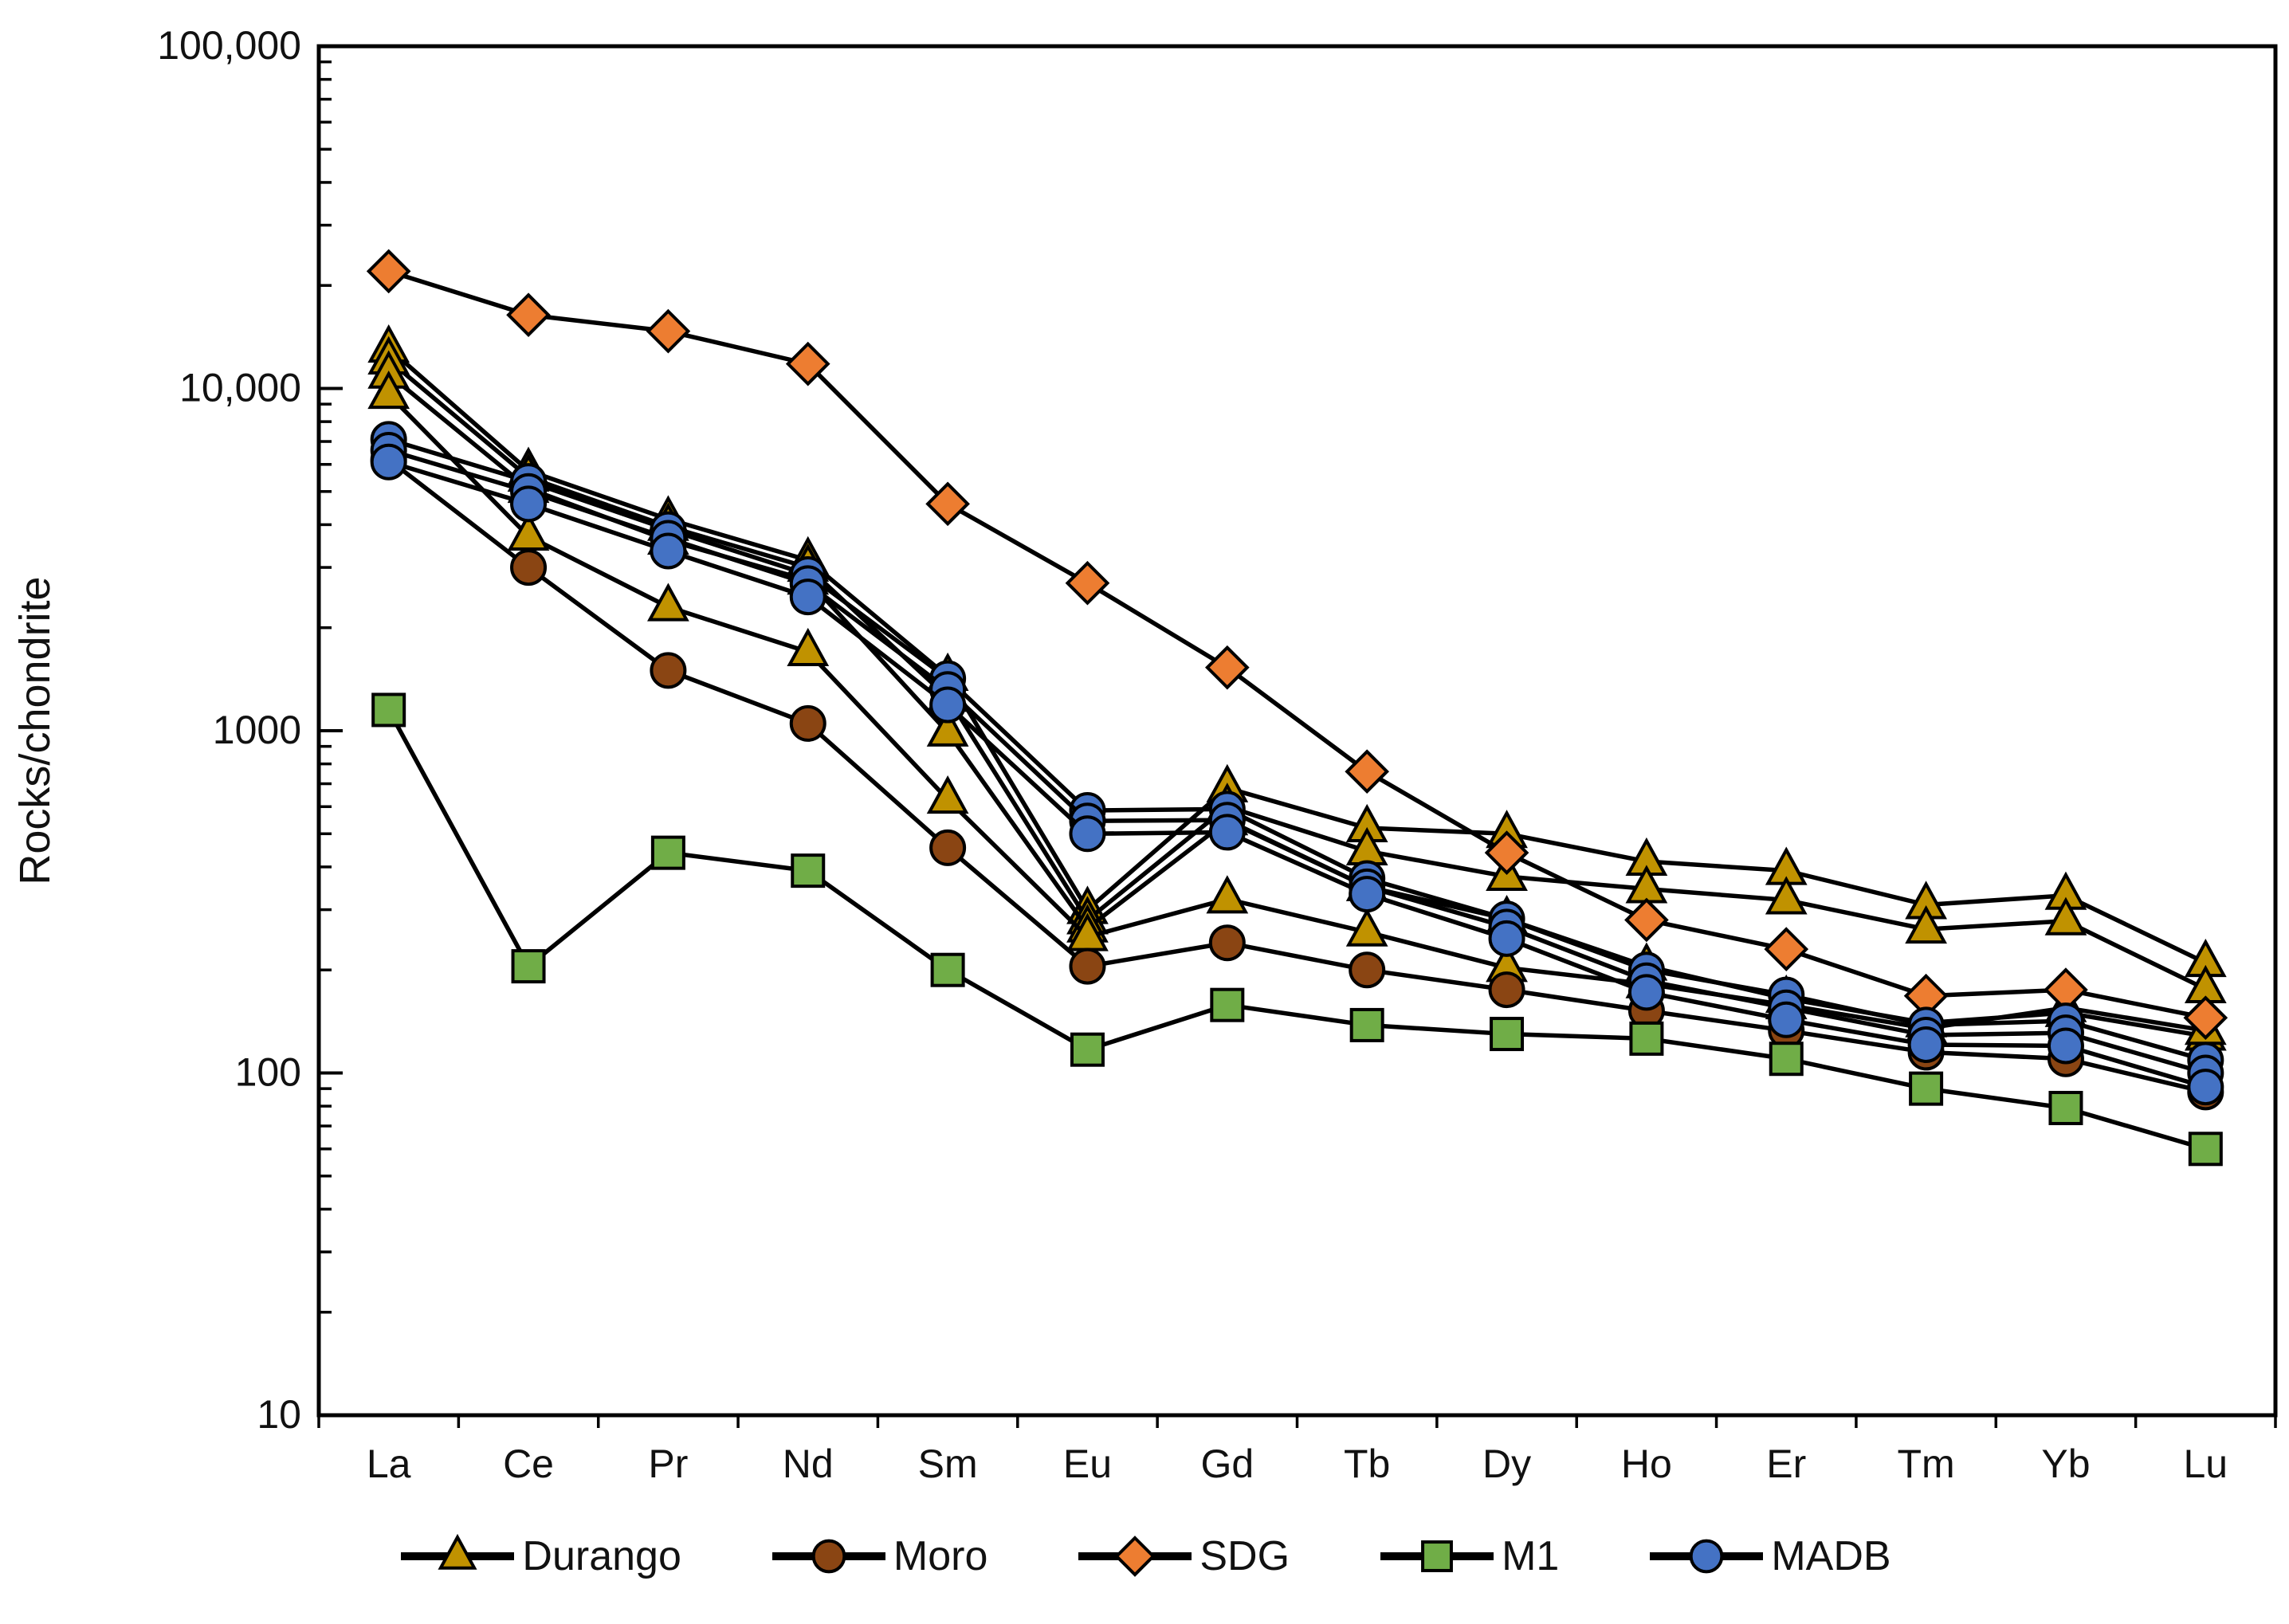 The width and height of the screenshot is (2289, 1624). Describe the element at coordinates (940, 1556) in the screenshot. I see `legend-label: Moro` at that location.